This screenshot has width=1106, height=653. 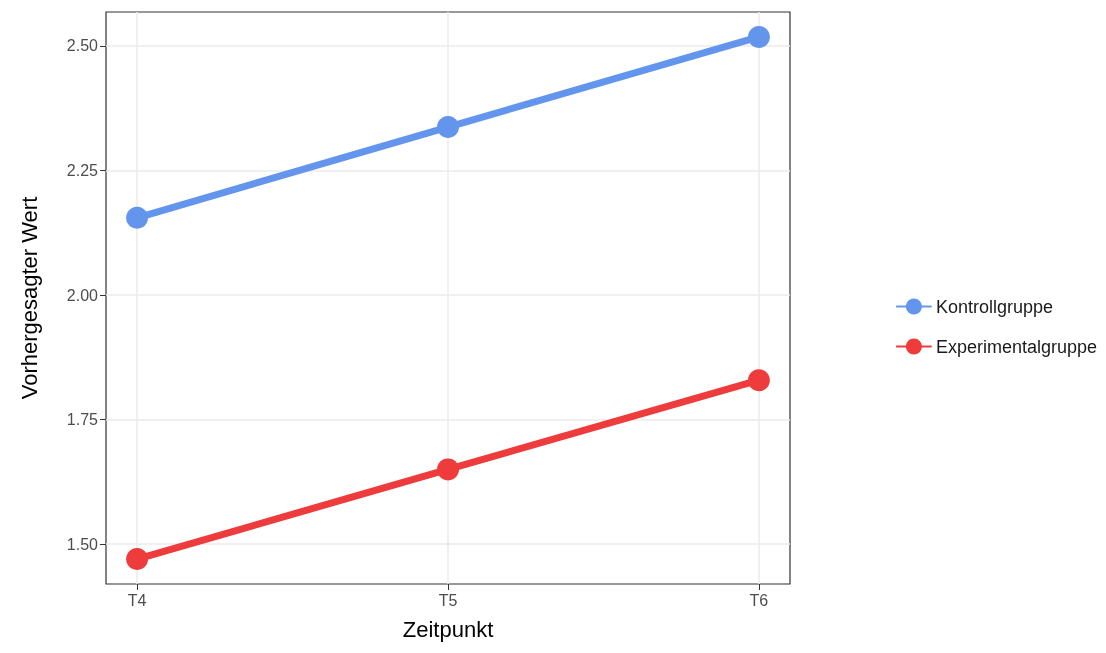 What do you see at coordinates (82, 295) in the screenshot?
I see `y-tick-label: 2.00` at bounding box center [82, 295].